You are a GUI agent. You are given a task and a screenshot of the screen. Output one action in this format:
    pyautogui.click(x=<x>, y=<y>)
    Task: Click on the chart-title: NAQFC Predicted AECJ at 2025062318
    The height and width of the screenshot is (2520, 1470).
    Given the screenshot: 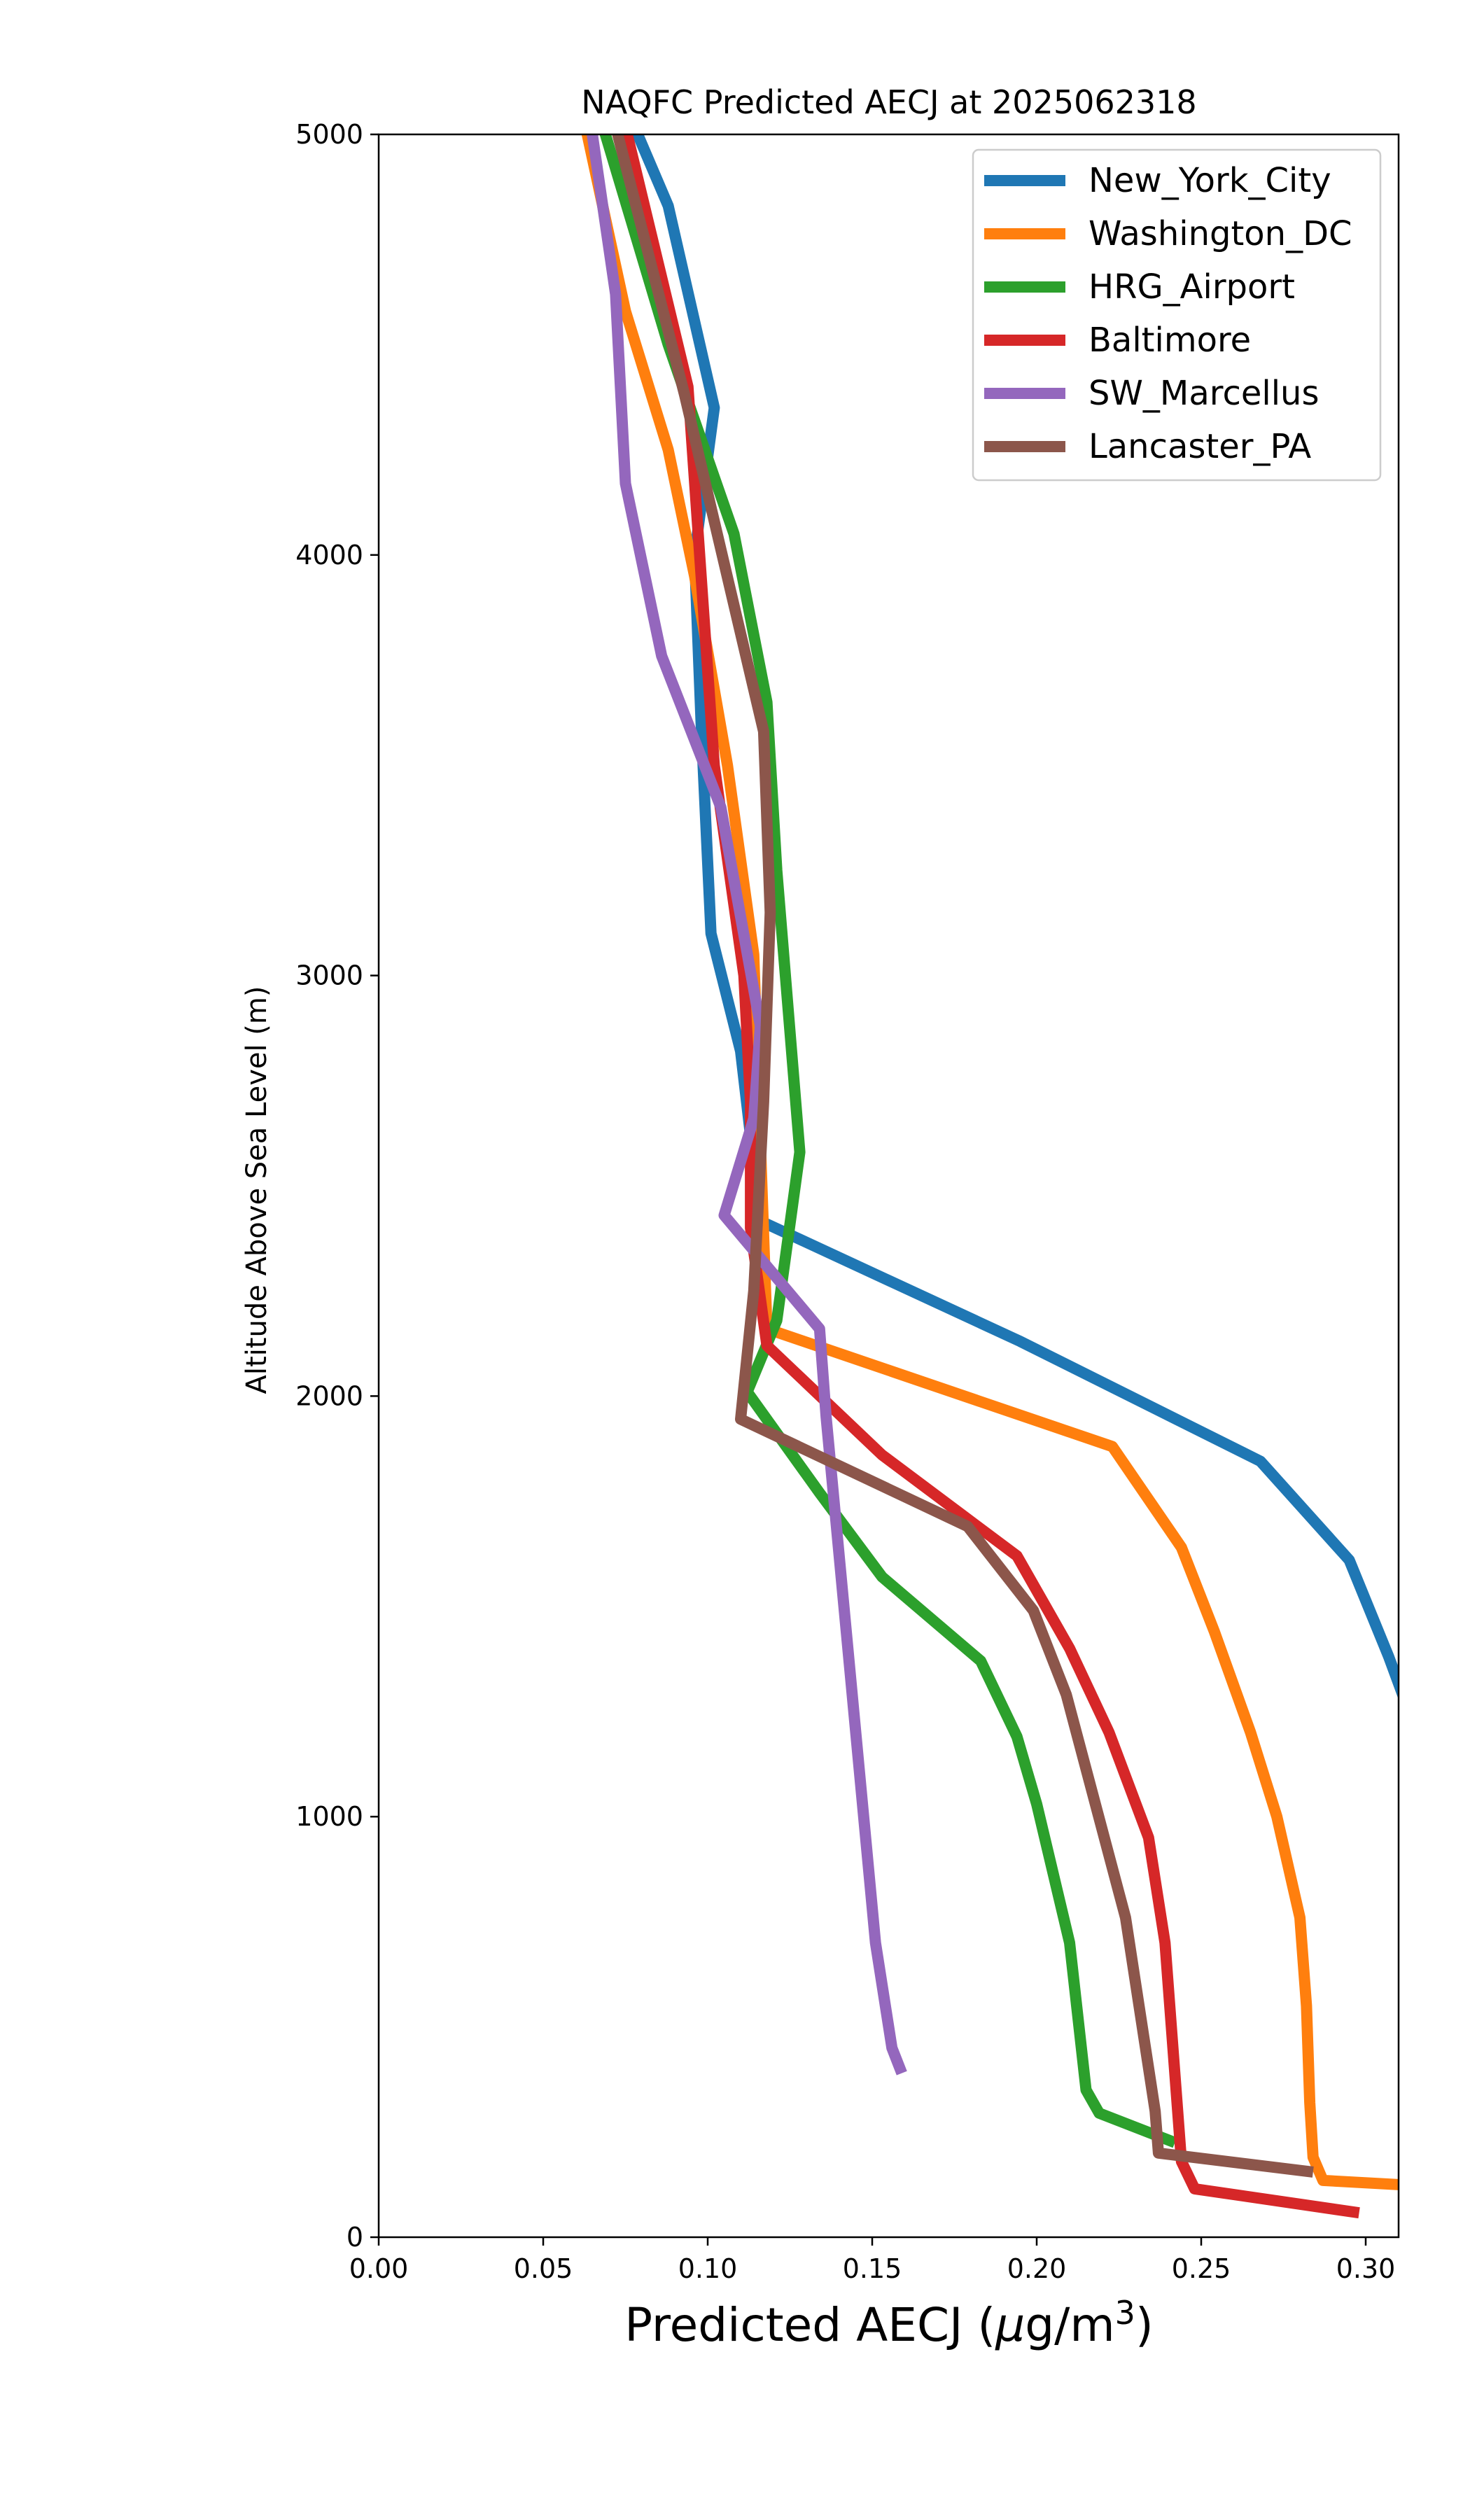 What is the action you would take?
    pyautogui.click(x=888, y=102)
    